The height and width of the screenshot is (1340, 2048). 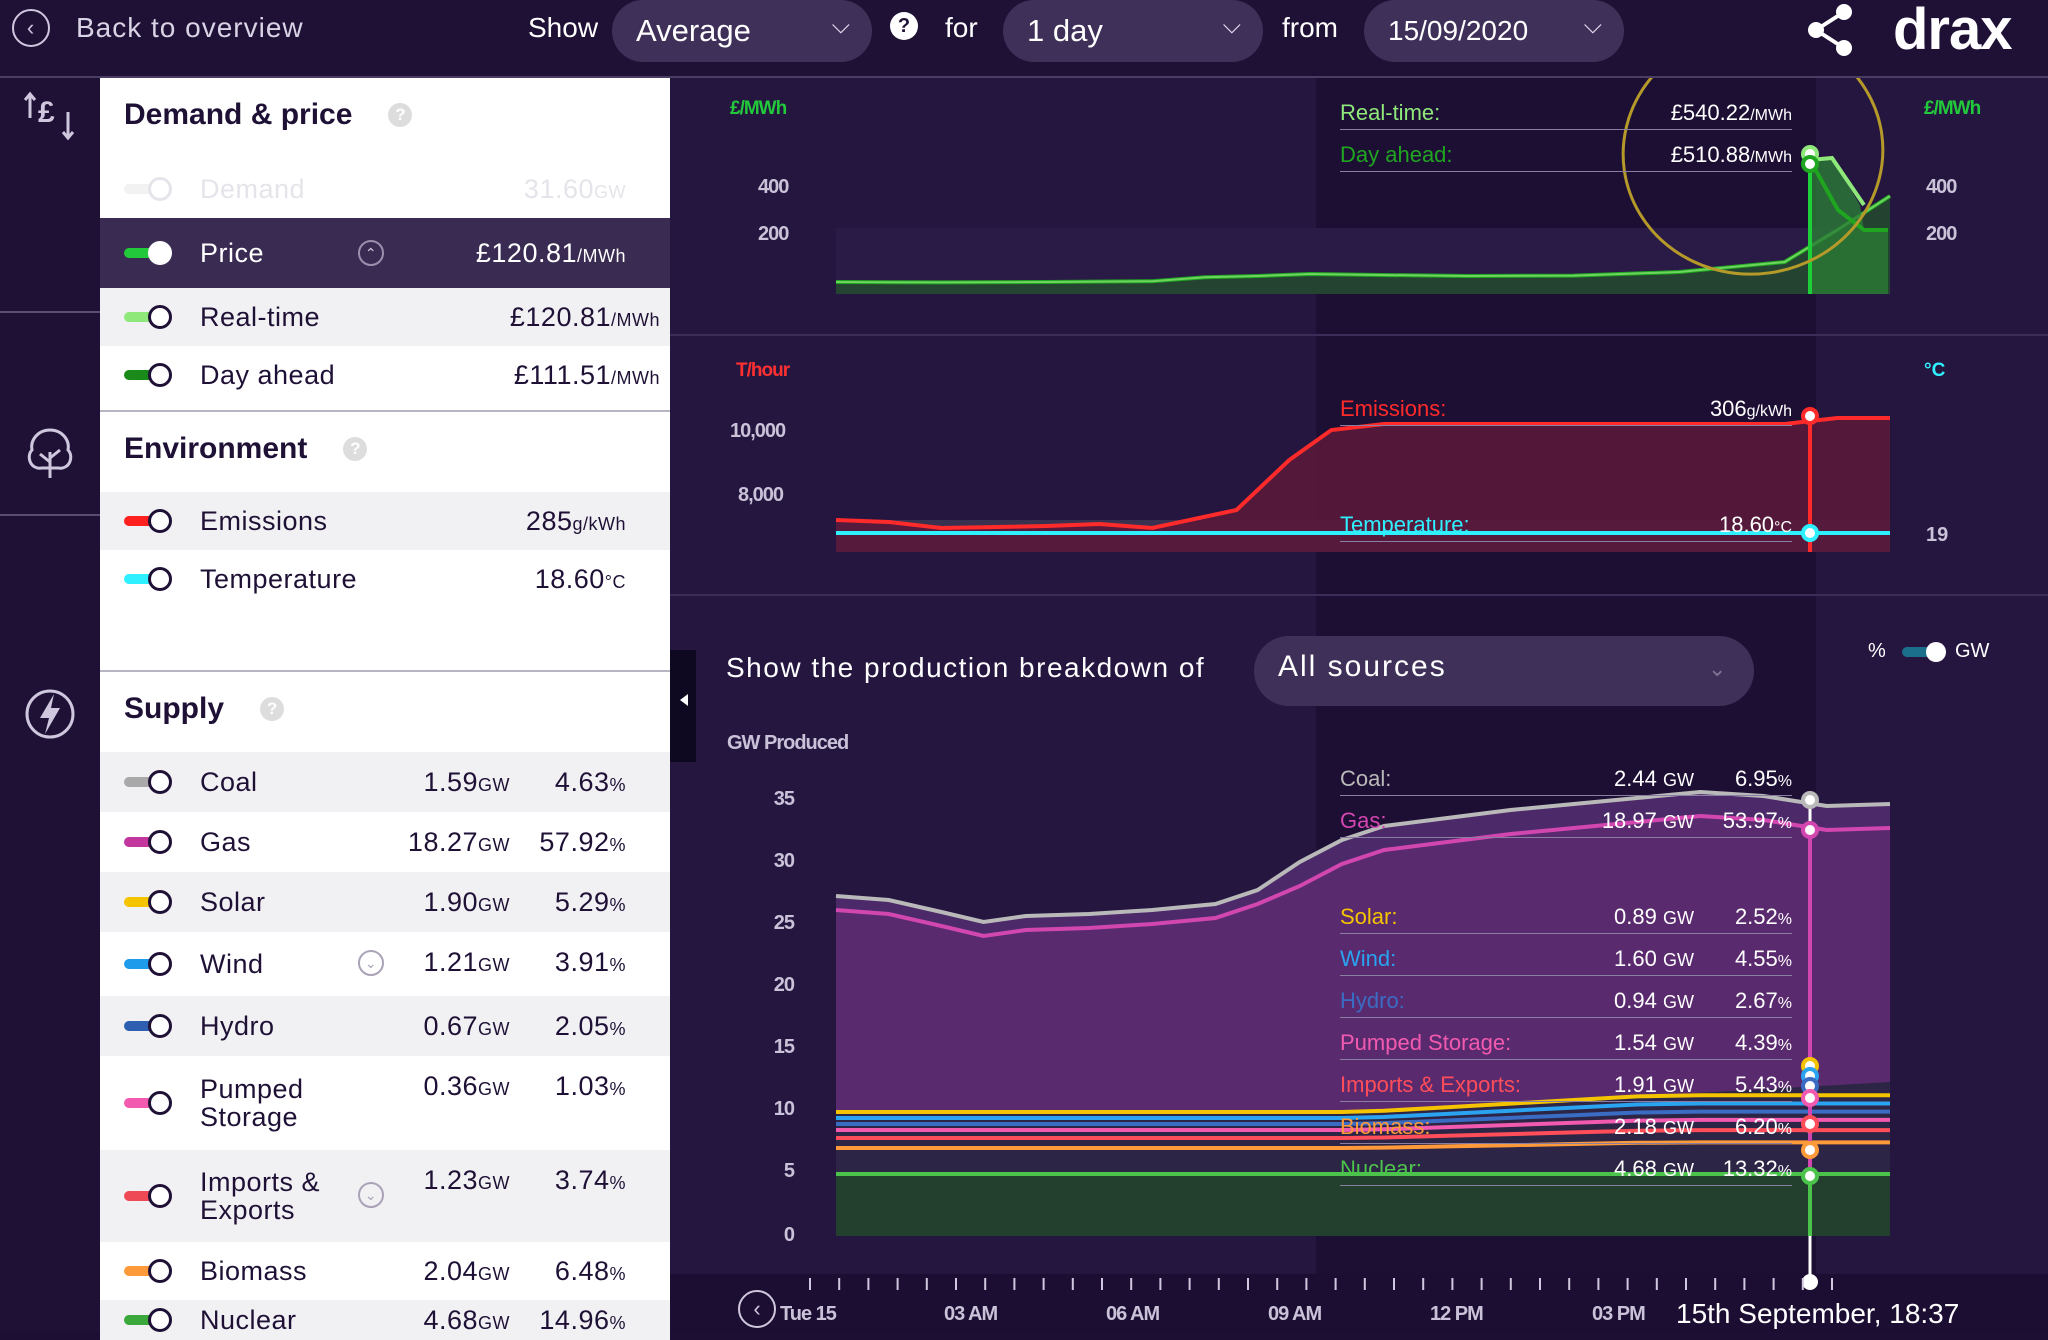 I want to click on pct-value: 4.63%, so click(x=590, y=782).